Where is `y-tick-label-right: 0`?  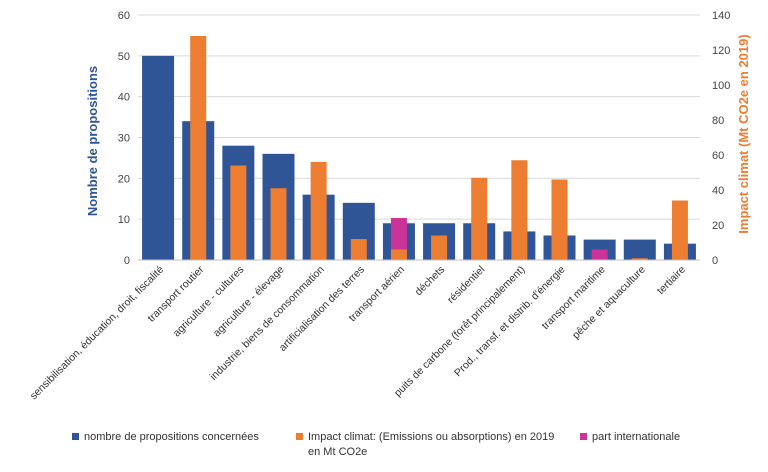
y-tick-label-right: 0 is located at coordinates (715, 261).